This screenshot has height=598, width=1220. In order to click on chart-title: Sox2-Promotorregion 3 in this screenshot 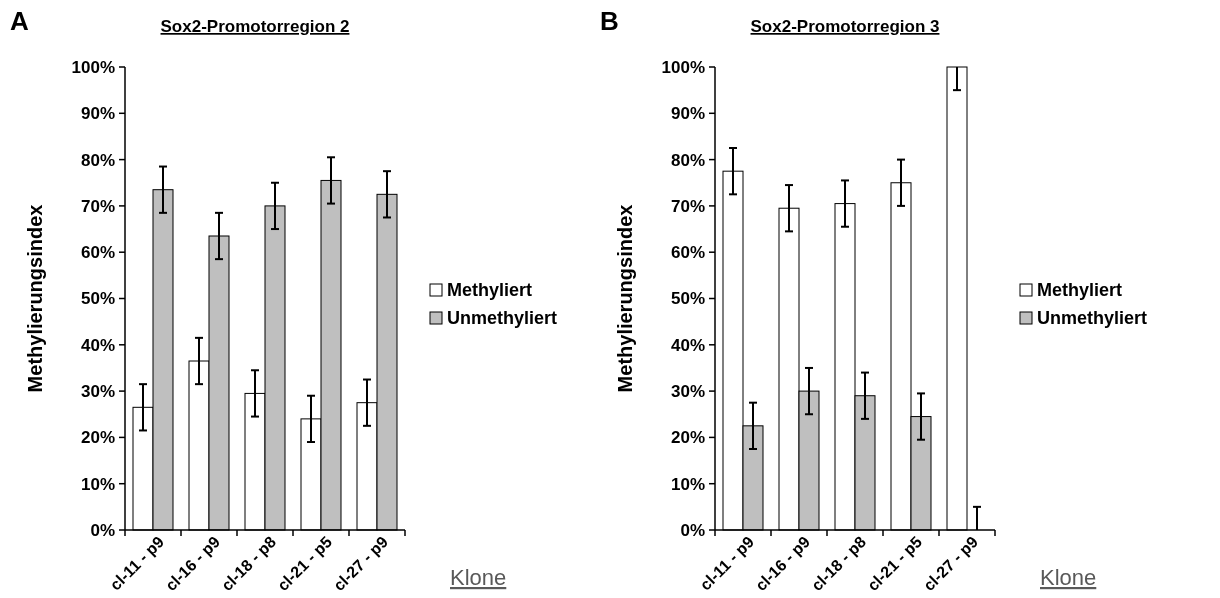, I will do `click(845, 26)`.